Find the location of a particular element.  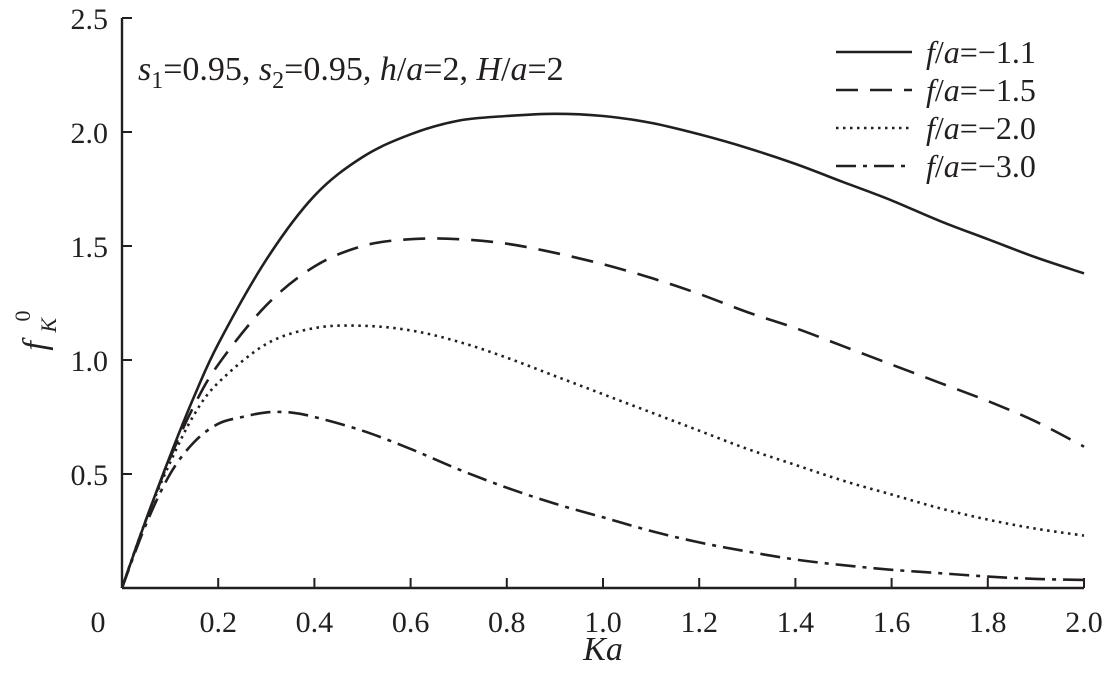

parameter-annotation: s1=0.95, s2=0.95, h/a=2, H/a=2 is located at coordinates (351, 72).